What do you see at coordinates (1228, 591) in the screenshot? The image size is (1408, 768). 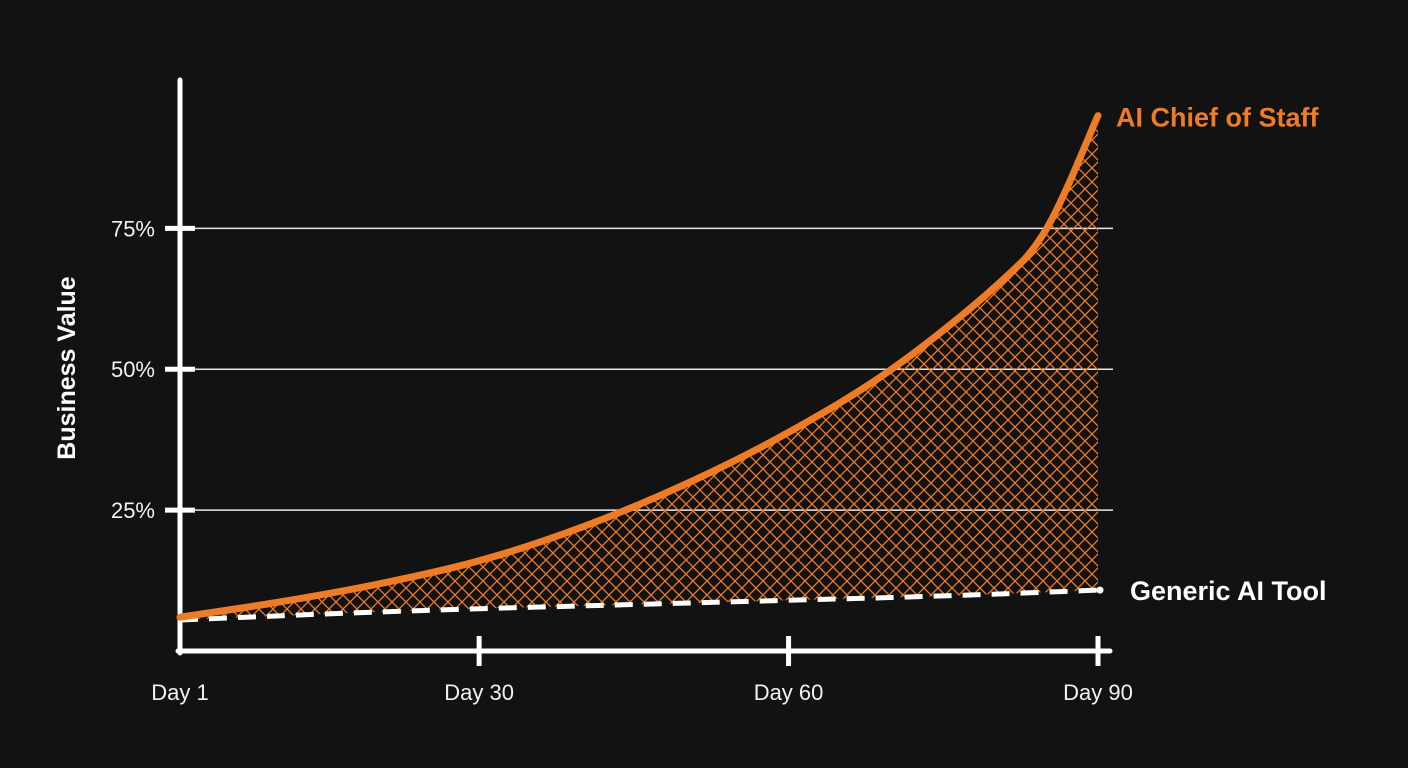 I see `series-label-generic-ai-tool: Generic AI Tool` at bounding box center [1228, 591].